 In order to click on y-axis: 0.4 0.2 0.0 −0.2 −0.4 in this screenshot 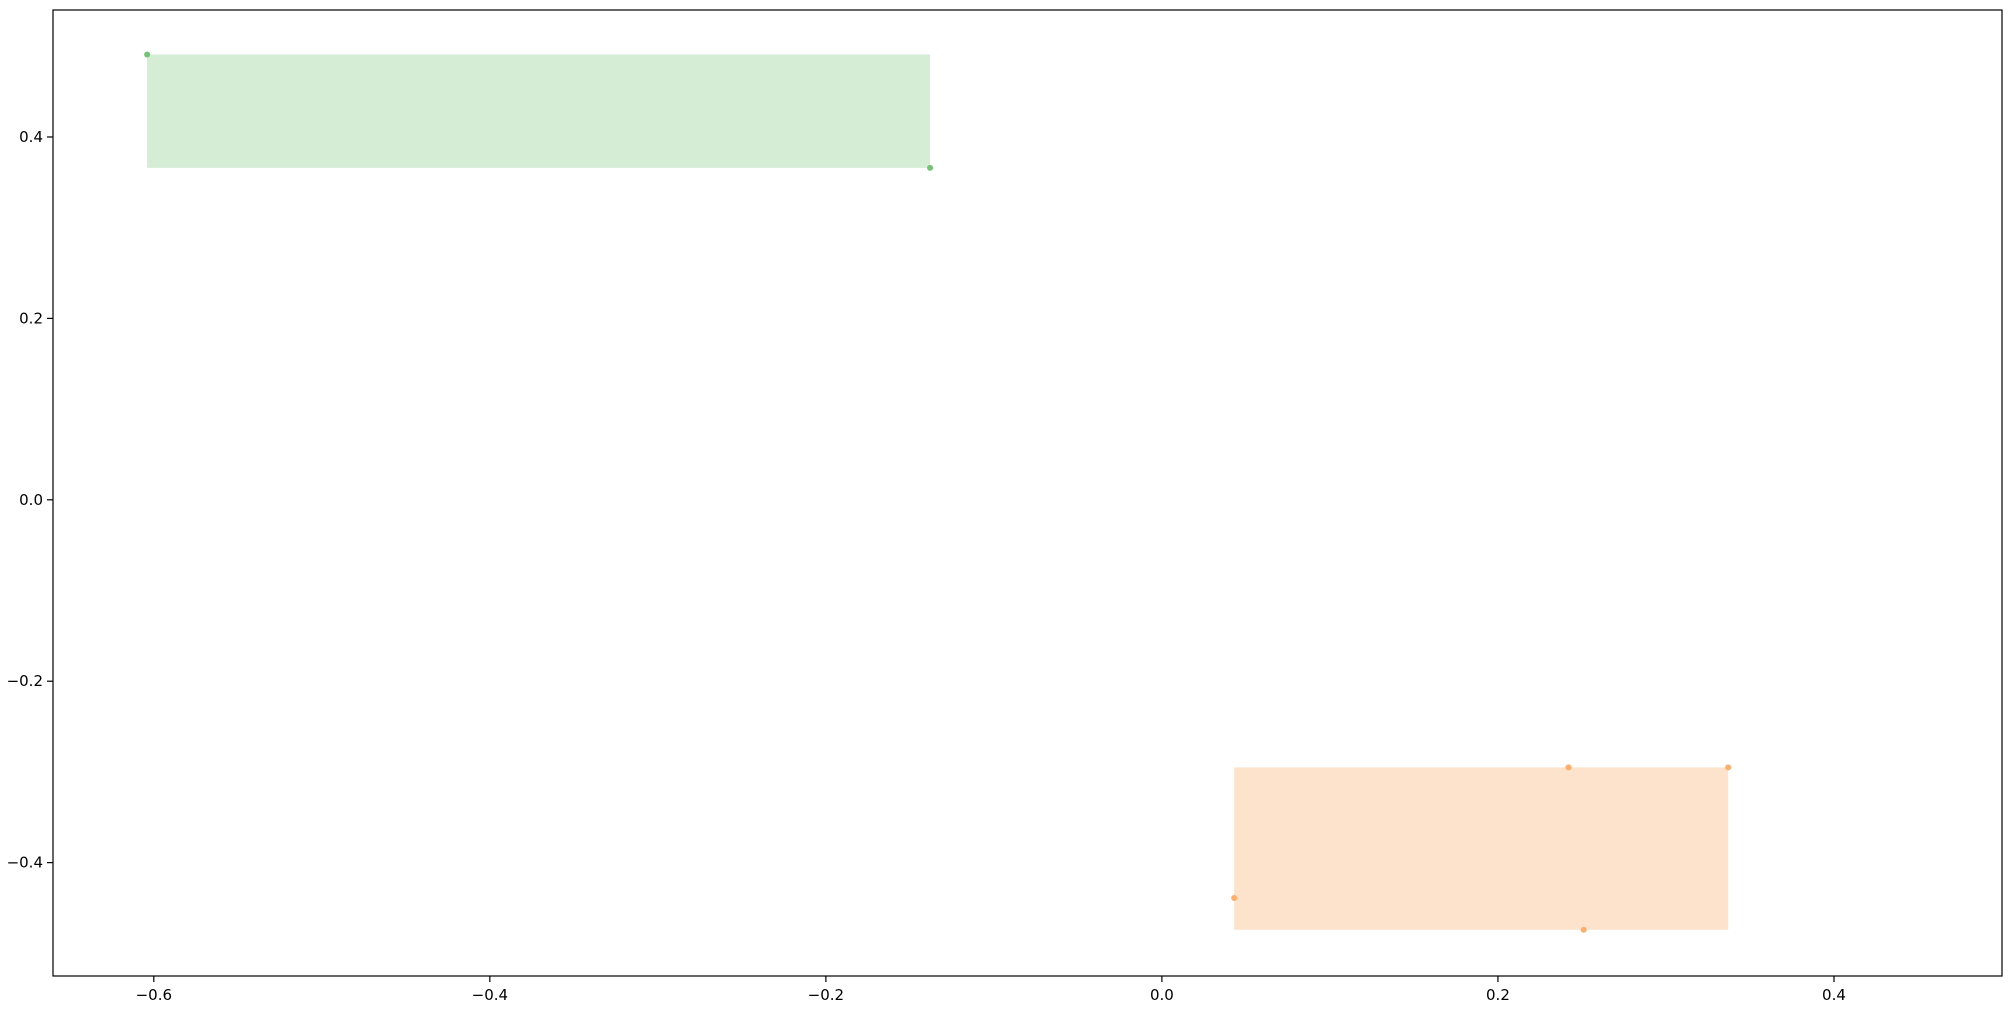, I will do `click(30, 500)`.